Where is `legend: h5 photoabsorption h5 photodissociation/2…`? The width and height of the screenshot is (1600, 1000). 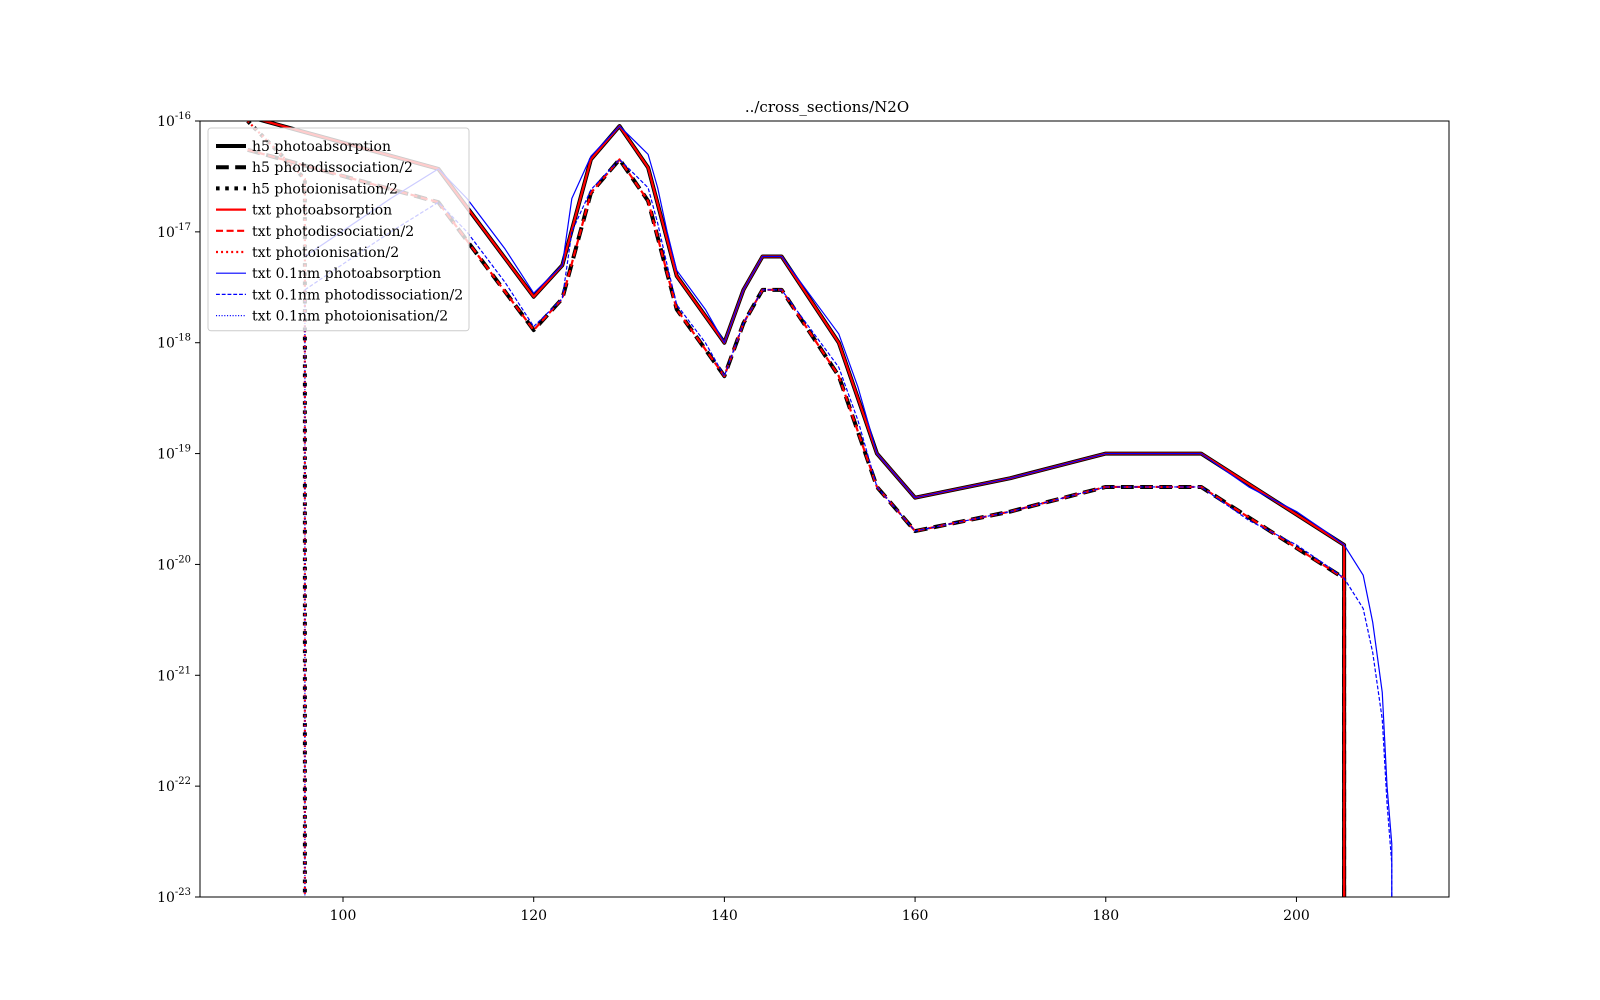
legend: h5 photoabsorption h5 photodissociation/2… is located at coordinates (338, 229).